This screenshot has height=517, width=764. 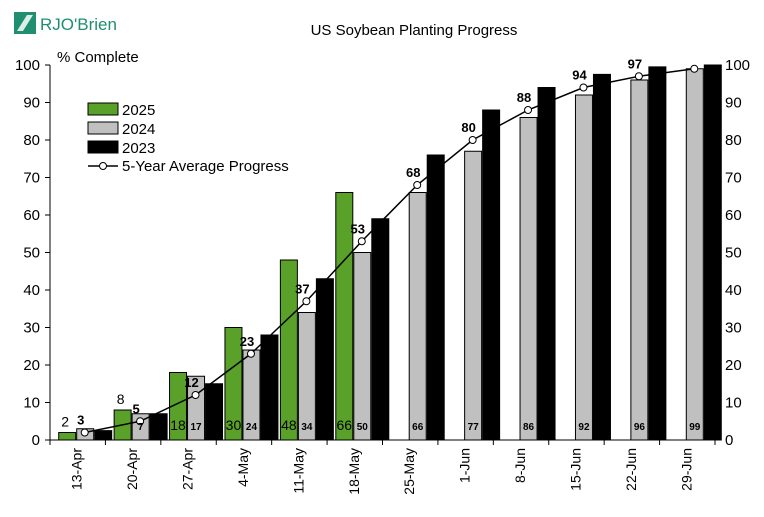 What do you see at coordinates (31, 103) in the screenshot?
I see `y-tick-label-left: 90` at bounding box center [31, 103].